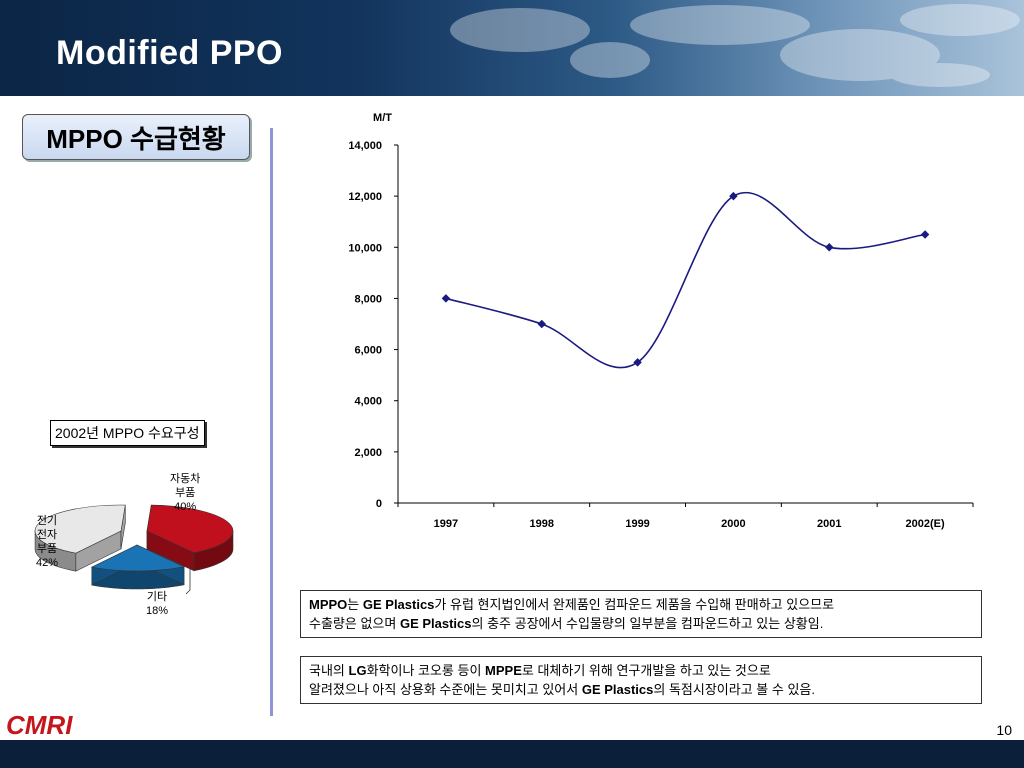 This screenshot has height=768, width=1024. I want to click on note-text-run: 수출량은 없으며, so click(354, 623).